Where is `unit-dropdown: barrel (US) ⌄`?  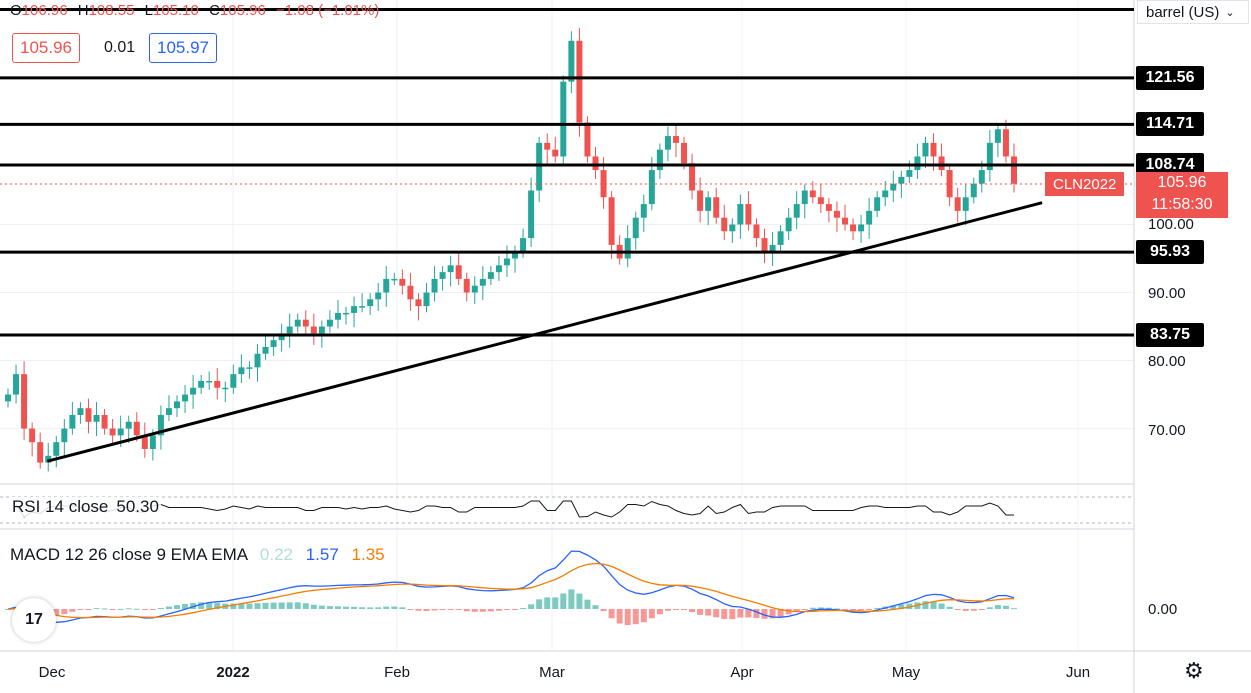 unit-dropdown: barrel (US) ⌄ is located at coordinates (1193, 12).